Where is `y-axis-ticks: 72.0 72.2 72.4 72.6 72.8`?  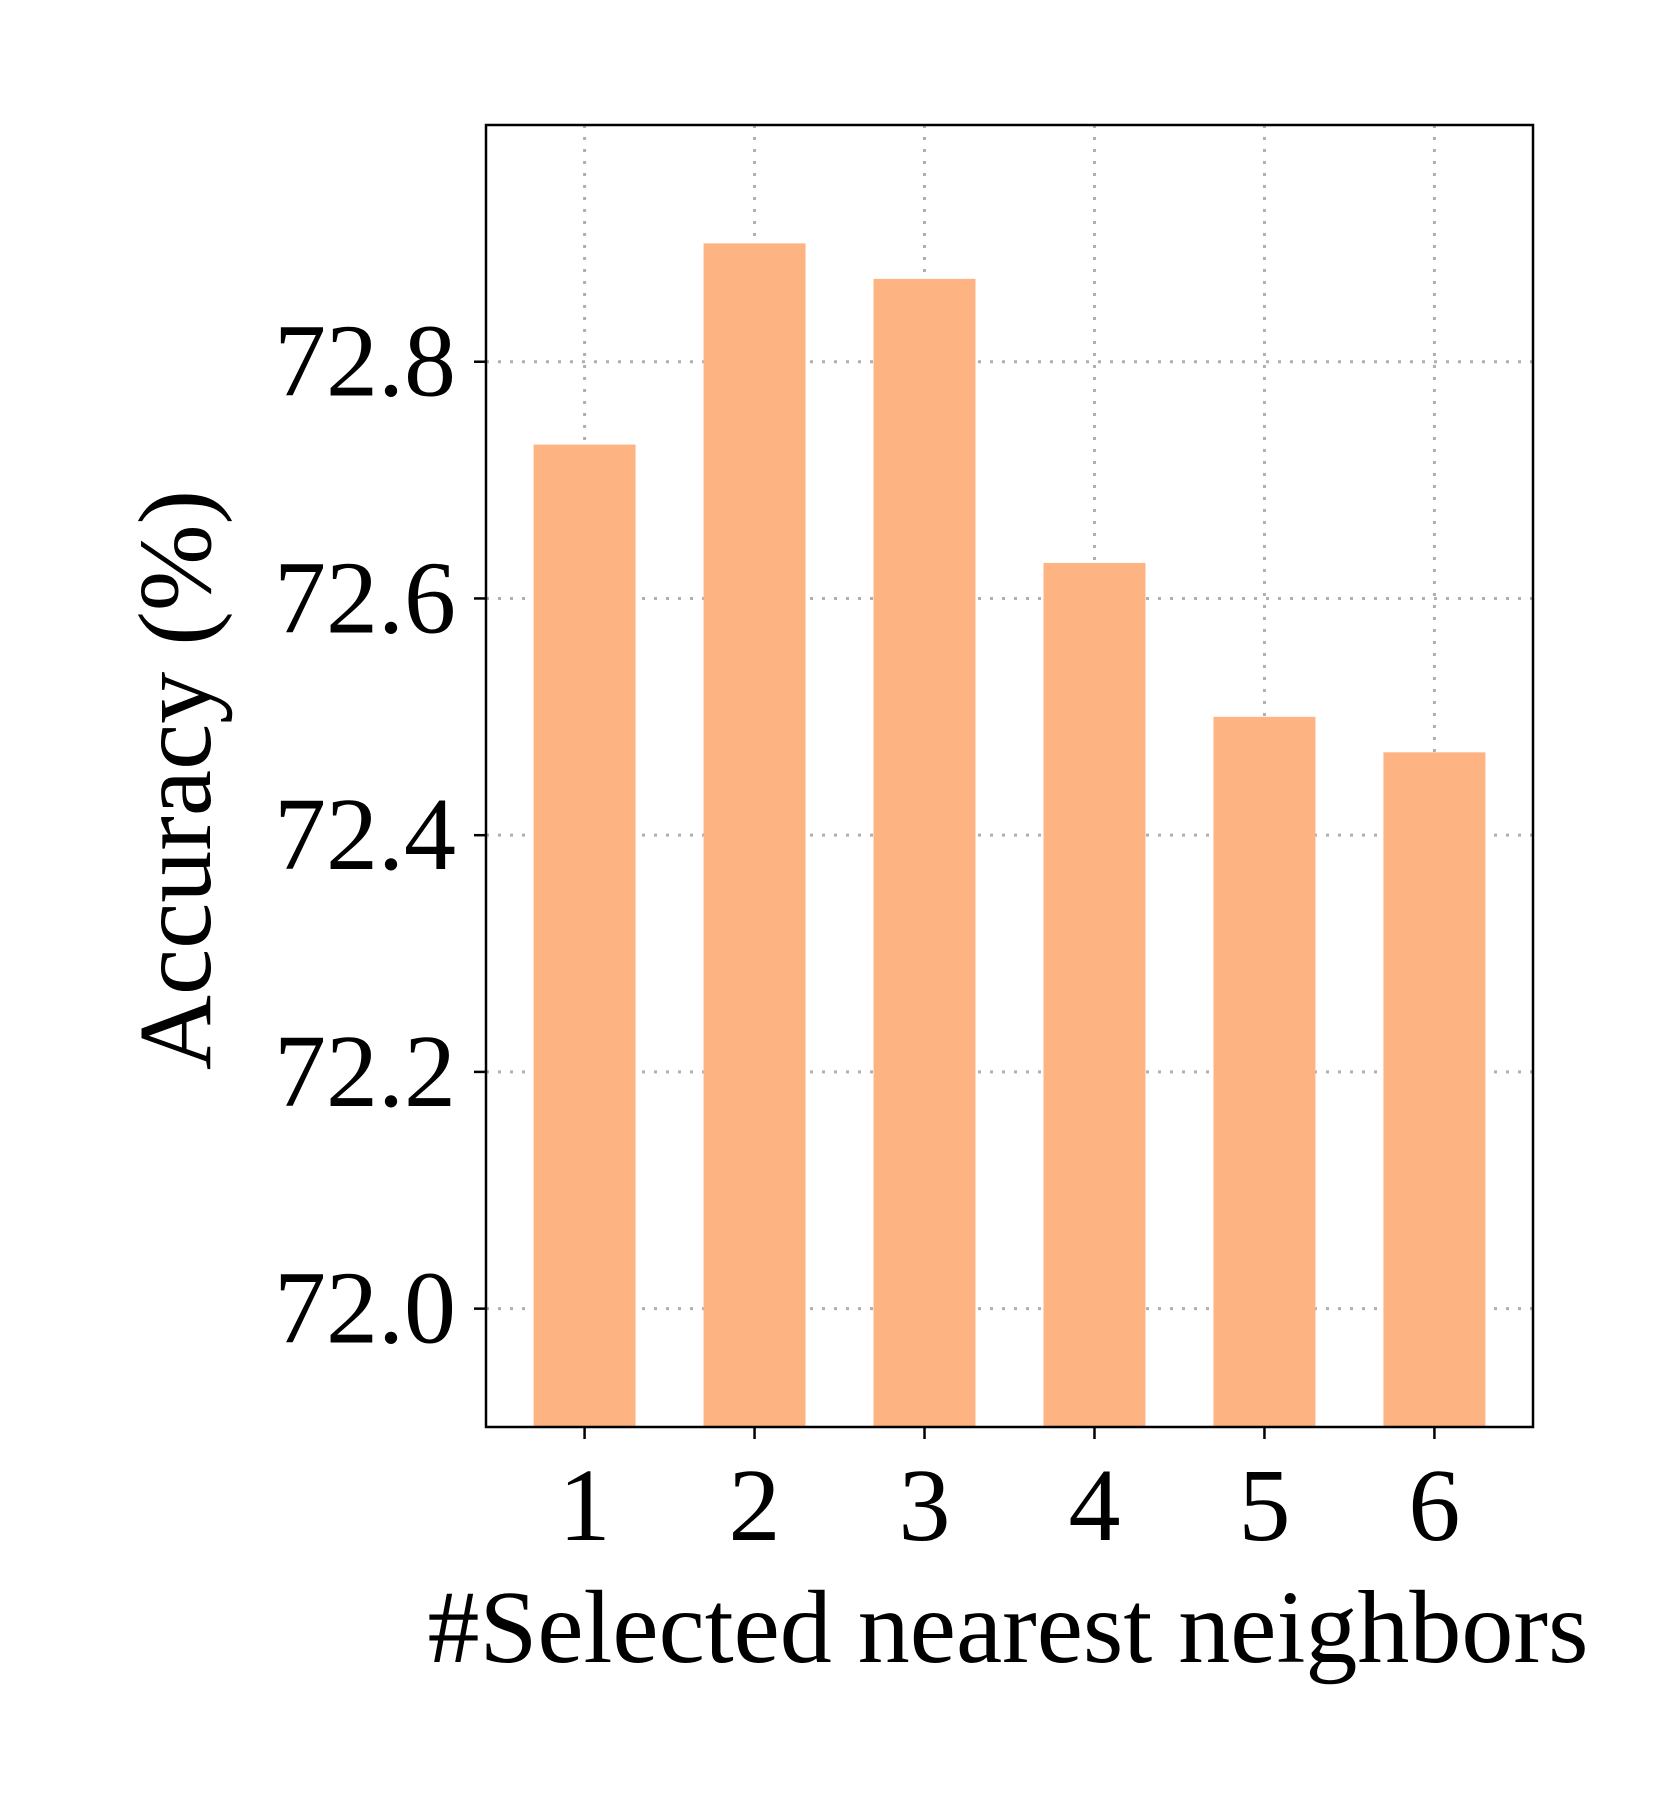
y-axis-ticks: 72.0 72.2 72.4 72.6 72.8 is located at coordinates (380, 835).